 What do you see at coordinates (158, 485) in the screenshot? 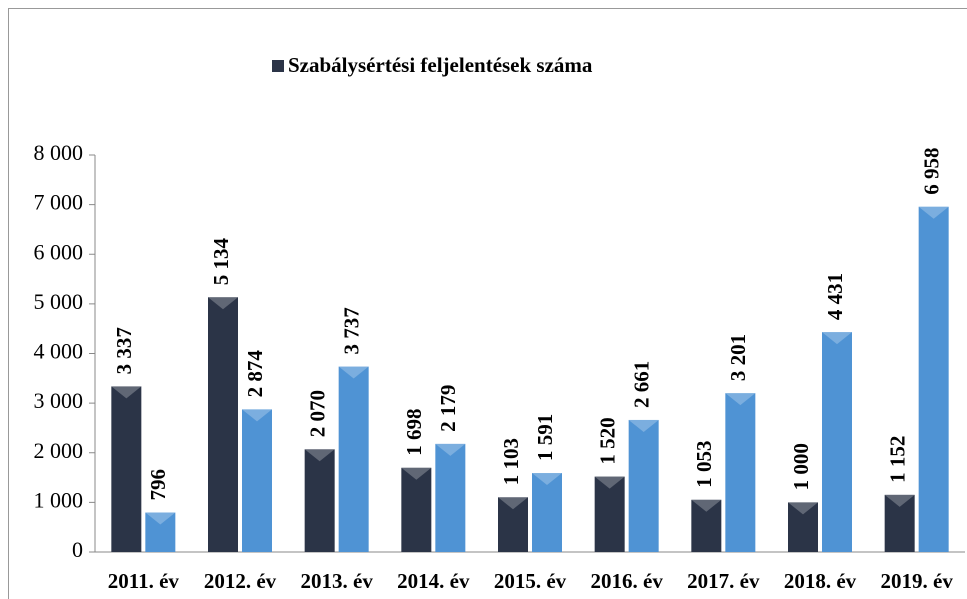
I see `value-label: 796` at bounding box center [158, 485].